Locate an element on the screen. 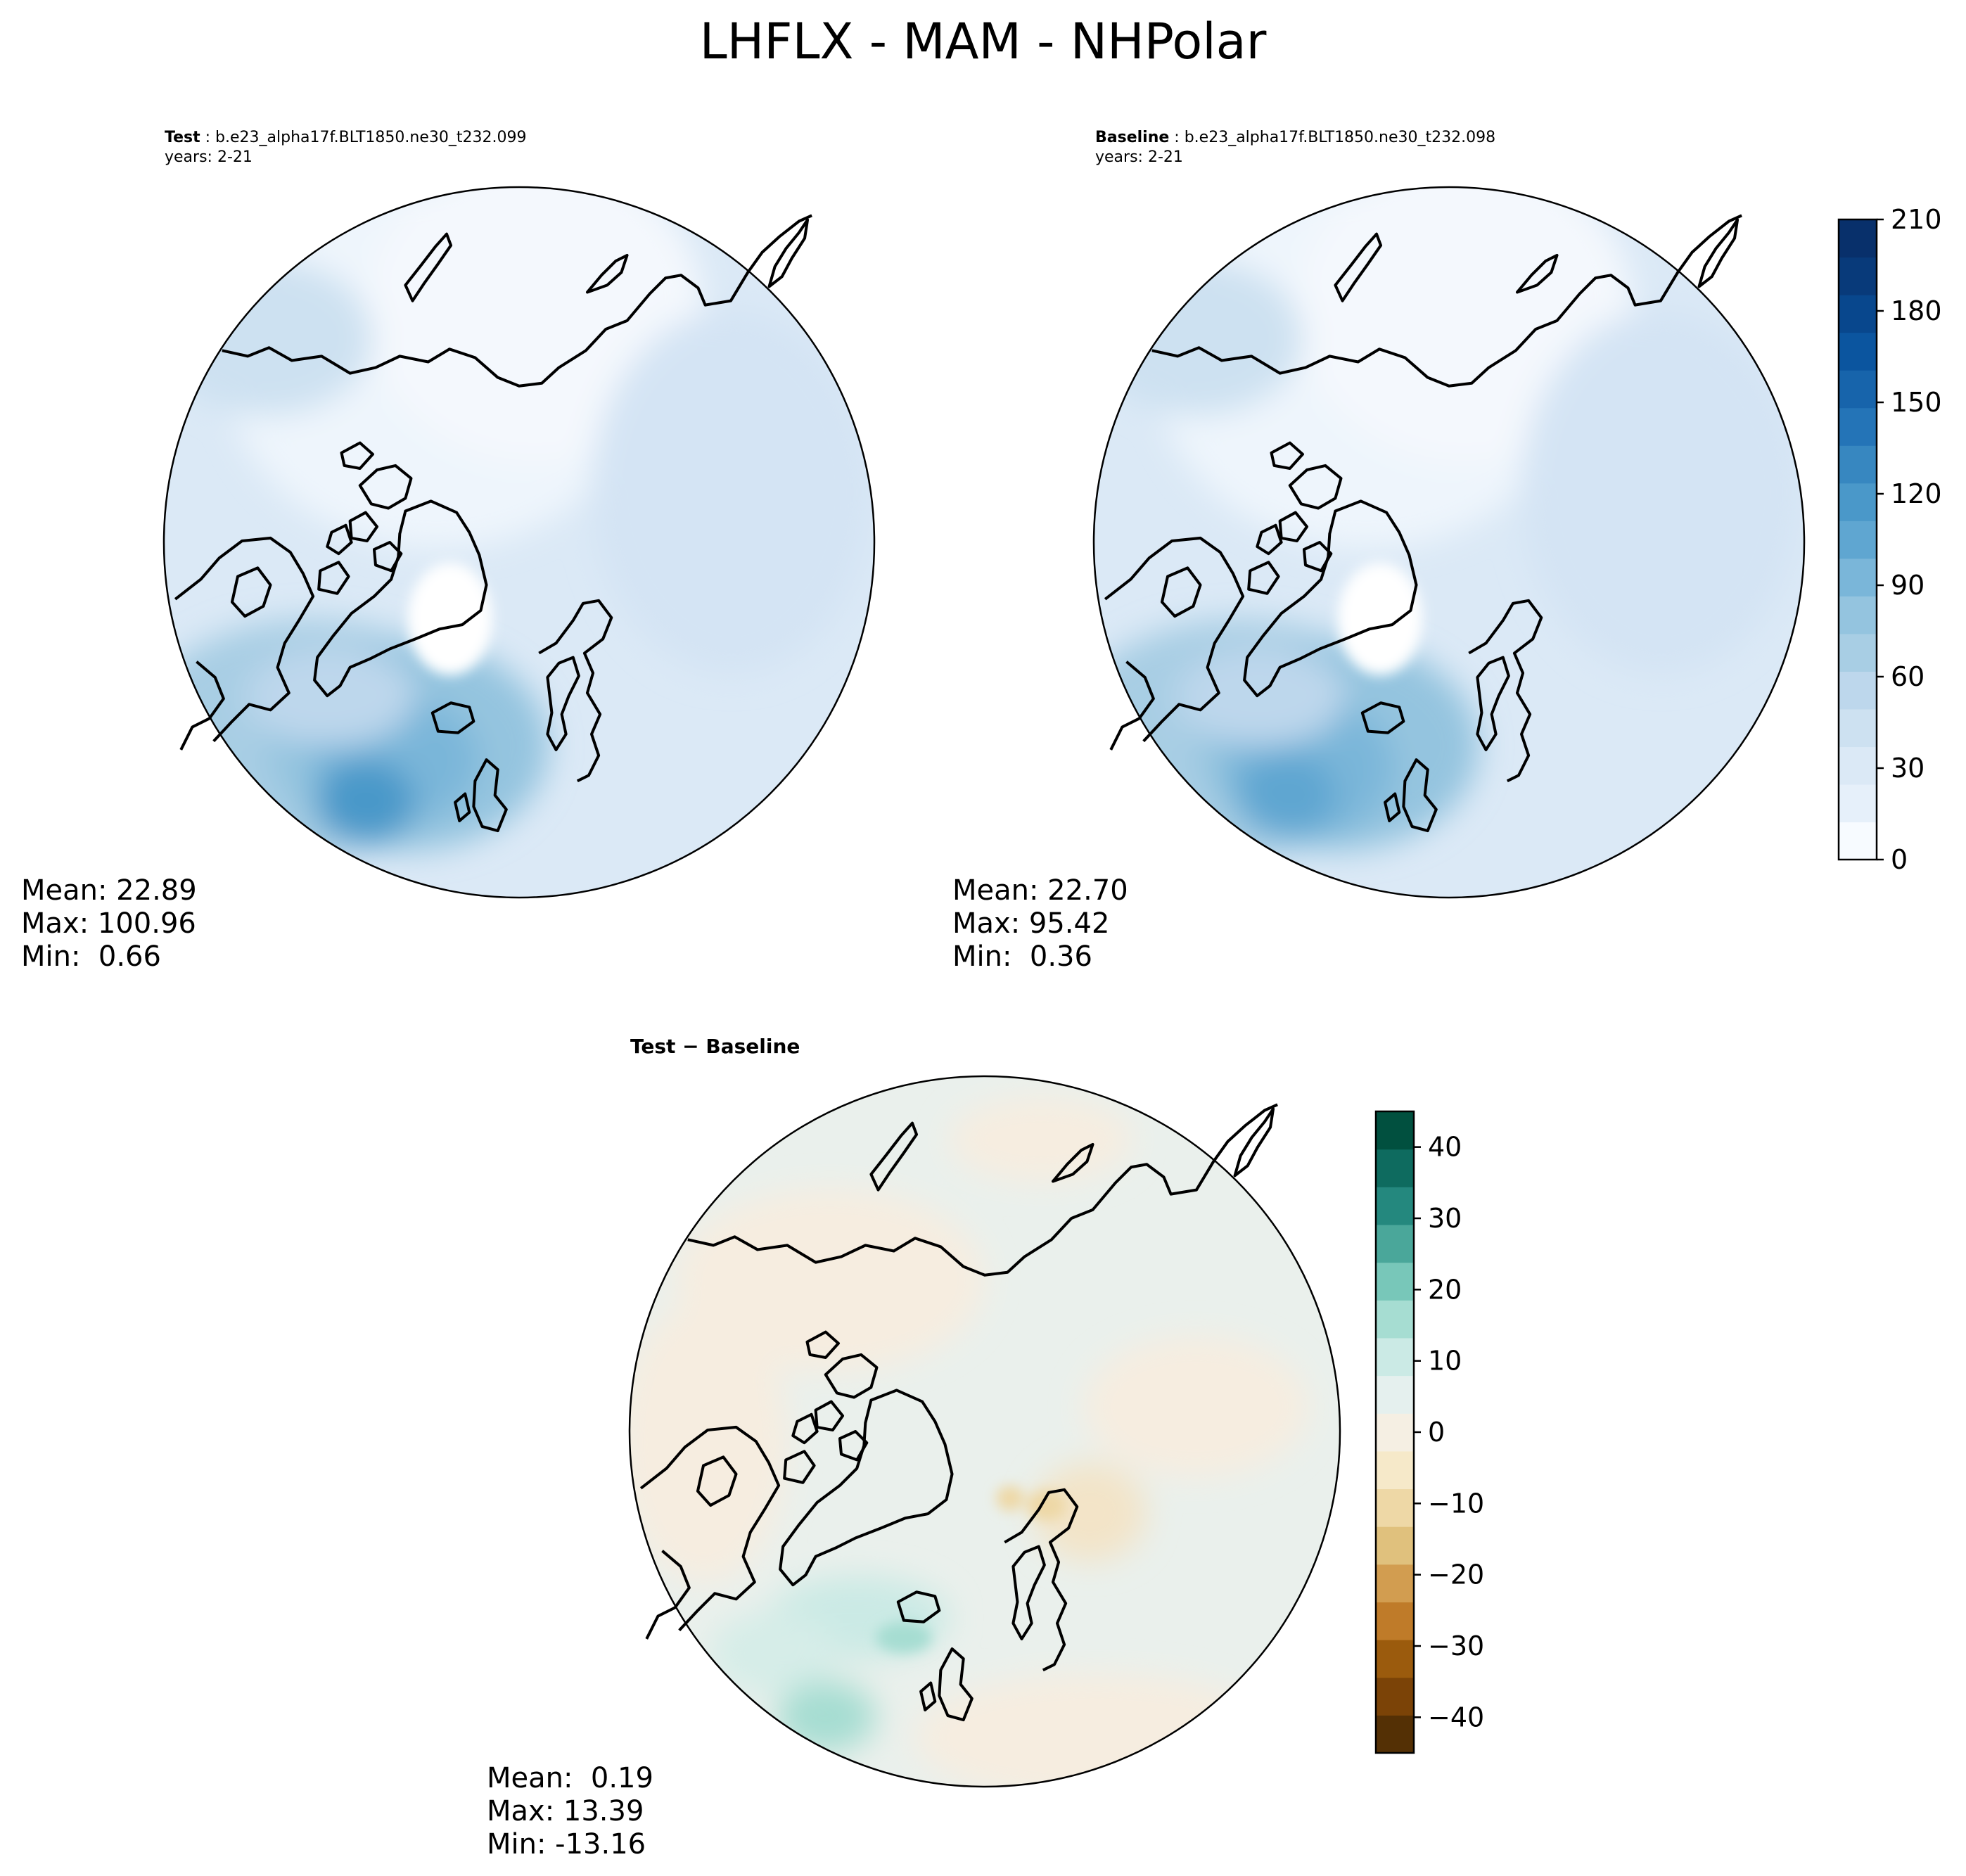 This screenshot has height=1876, width=1966. test-mean: Mean: 22.89 is located at coordinates (109, 890).